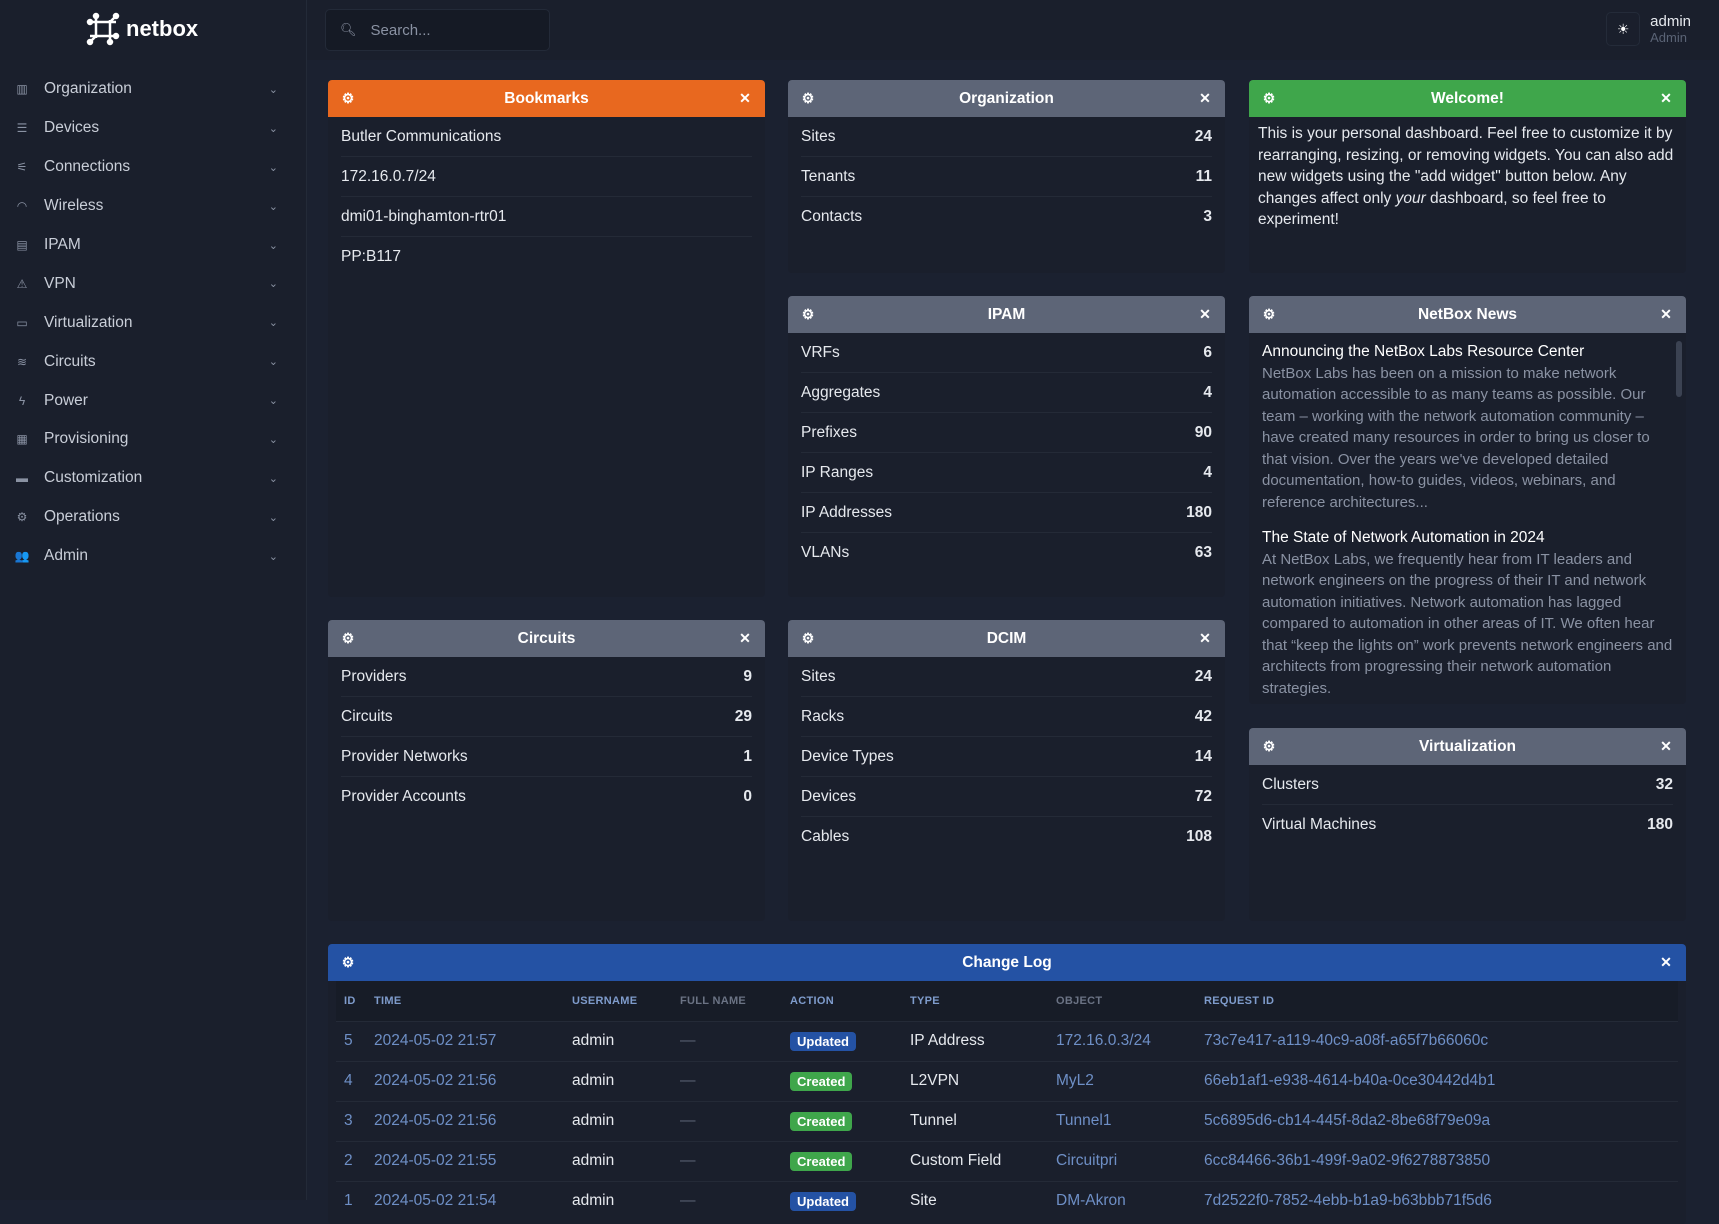 Image resolution: width=1719 pixels, height=1224 pixels. What do you see at coordinates (145, 167) in the screenshot?
I see `sidebar-item-connections: ⚟ Connections ⌄` at bounding box center [145, 167].